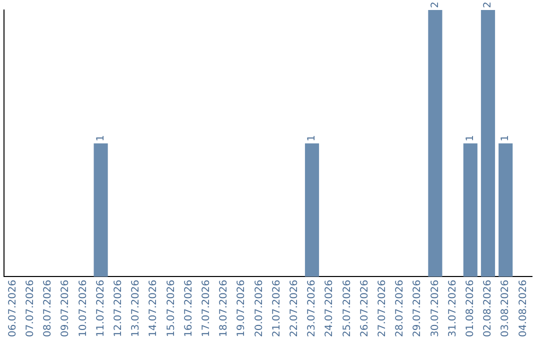 The image size is (540, 340). What do you see at coordinates (136, 309) in the screenshot?
I see `x-tick-label: 13.07.2026` at bounding box center [136, 309].